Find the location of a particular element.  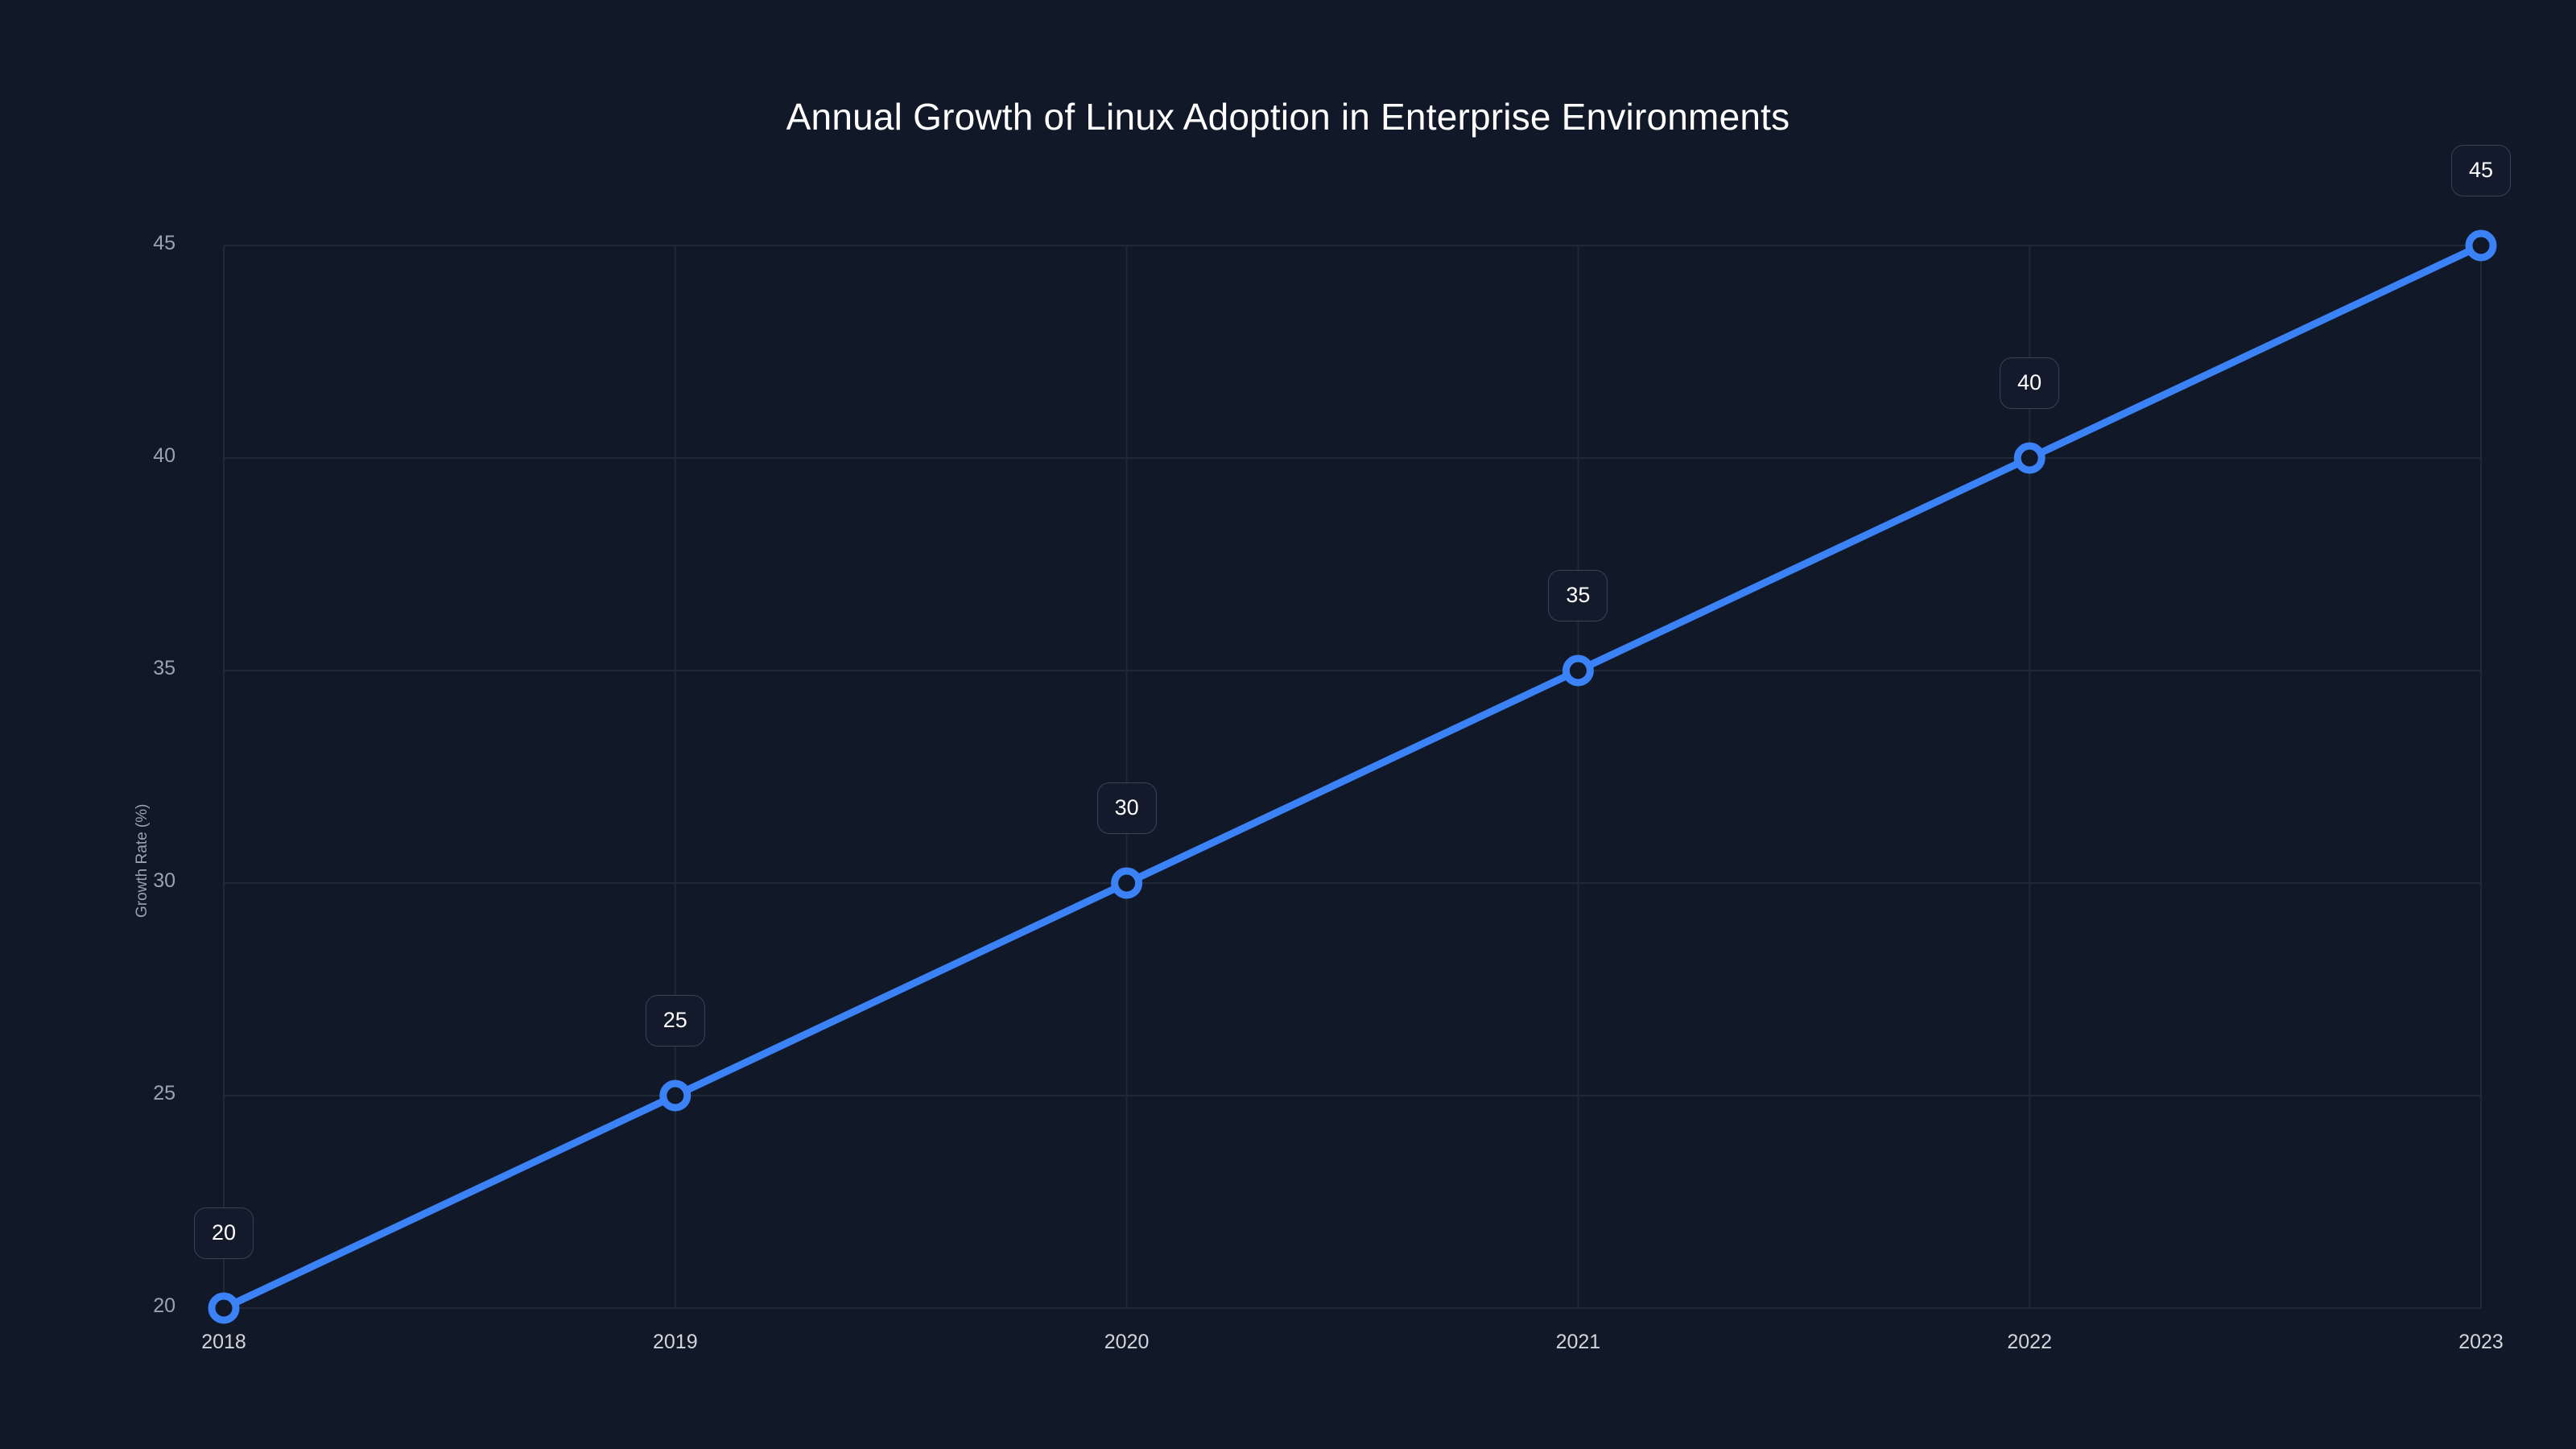

x-axis-tick-label: 2018 is located at coordinates (223, 1342).